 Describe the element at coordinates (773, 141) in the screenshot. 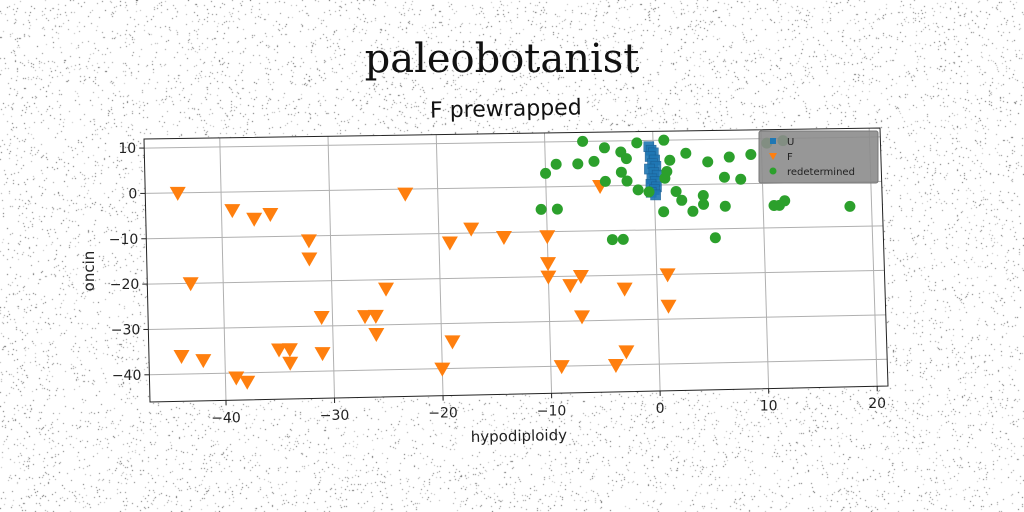

I see `legend-marker-u` at that location.